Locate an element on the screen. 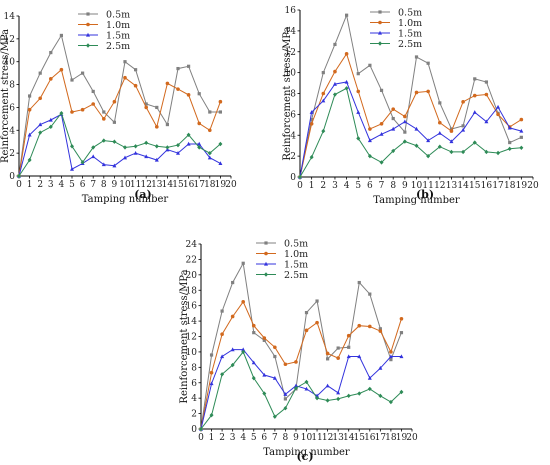  x-tick-label: 6 is located at coordinates (264, 438).